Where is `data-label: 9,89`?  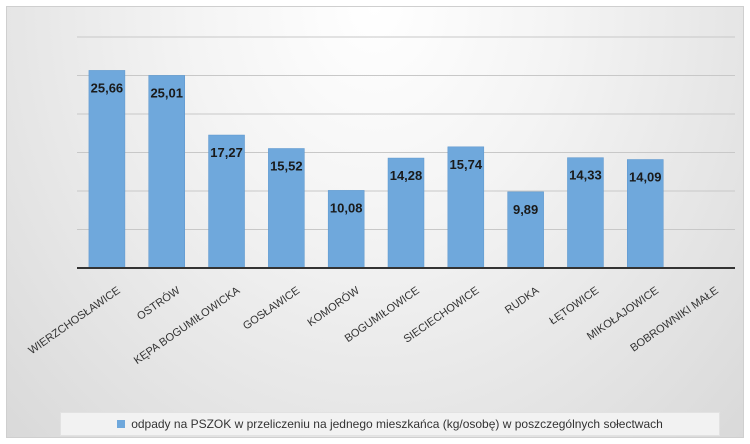
data-label: 9,89 is located at coordinates (525, 209).